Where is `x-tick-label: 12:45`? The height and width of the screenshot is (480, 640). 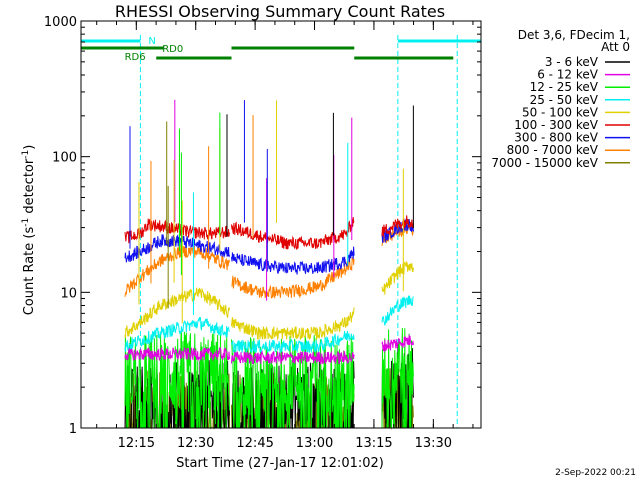 x-tick-label: 12:45 is located at coordinates (254, 443).